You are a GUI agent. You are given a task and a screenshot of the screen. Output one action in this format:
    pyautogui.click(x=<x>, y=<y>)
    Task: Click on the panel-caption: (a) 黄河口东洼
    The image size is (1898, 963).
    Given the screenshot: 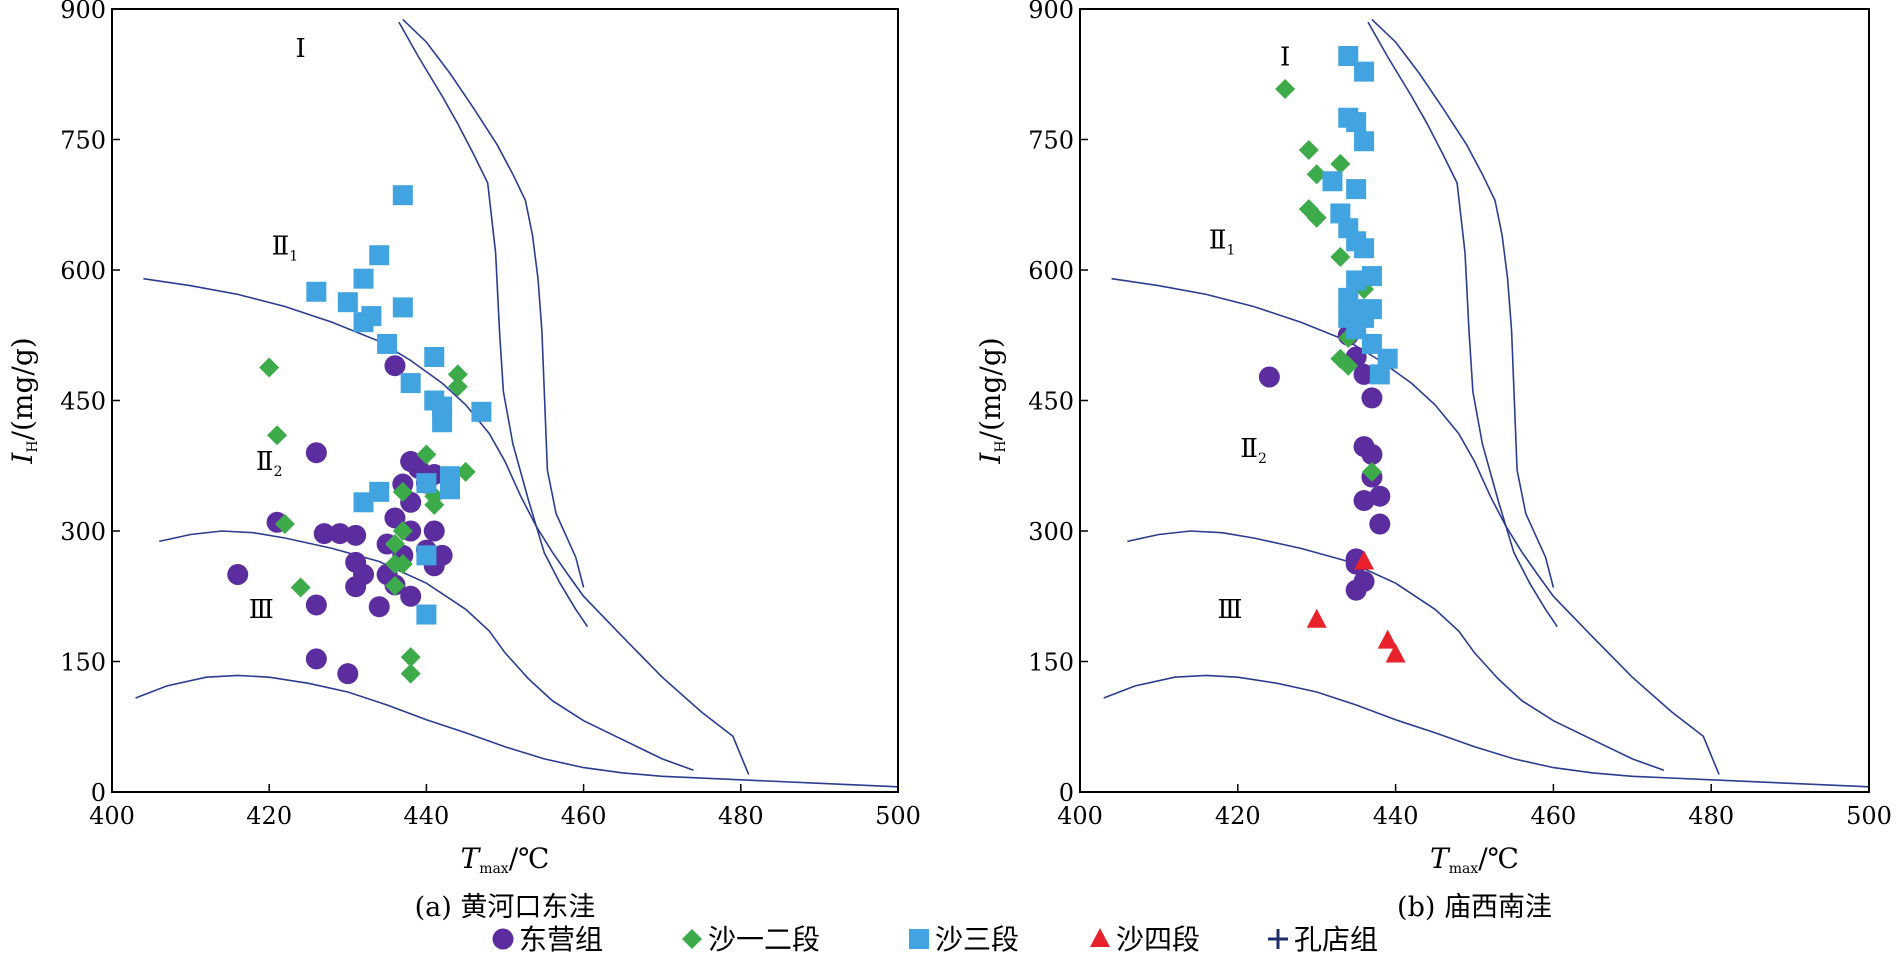 What is the action you would take?
    pyautogui.click(x=505, y=907)
    